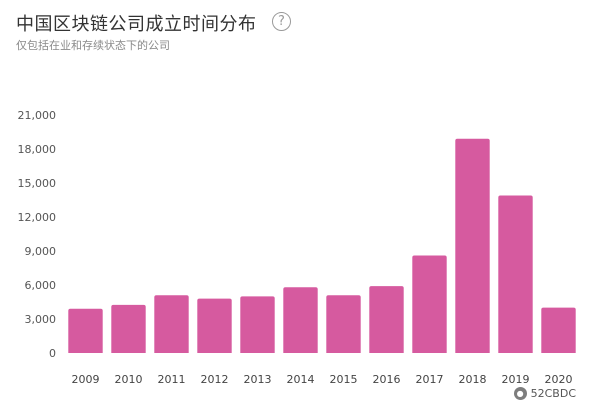 This screenshot has height=414, width=594. What do you see at coordinates (41, 285) in the screenshot?
I see `y-tick-label: 6,000` at bounding box center [41, 285].